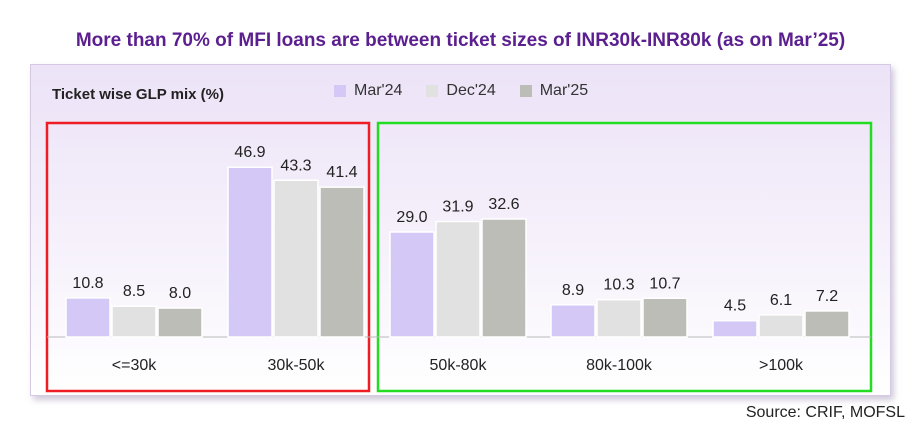 Image resolution: width=921 pixels, height=440 pixels. What do you see at coordinates (619, 365) in the screenshot?
I see `category-label-3: 80k-100k` at bounding box center [619, 365].